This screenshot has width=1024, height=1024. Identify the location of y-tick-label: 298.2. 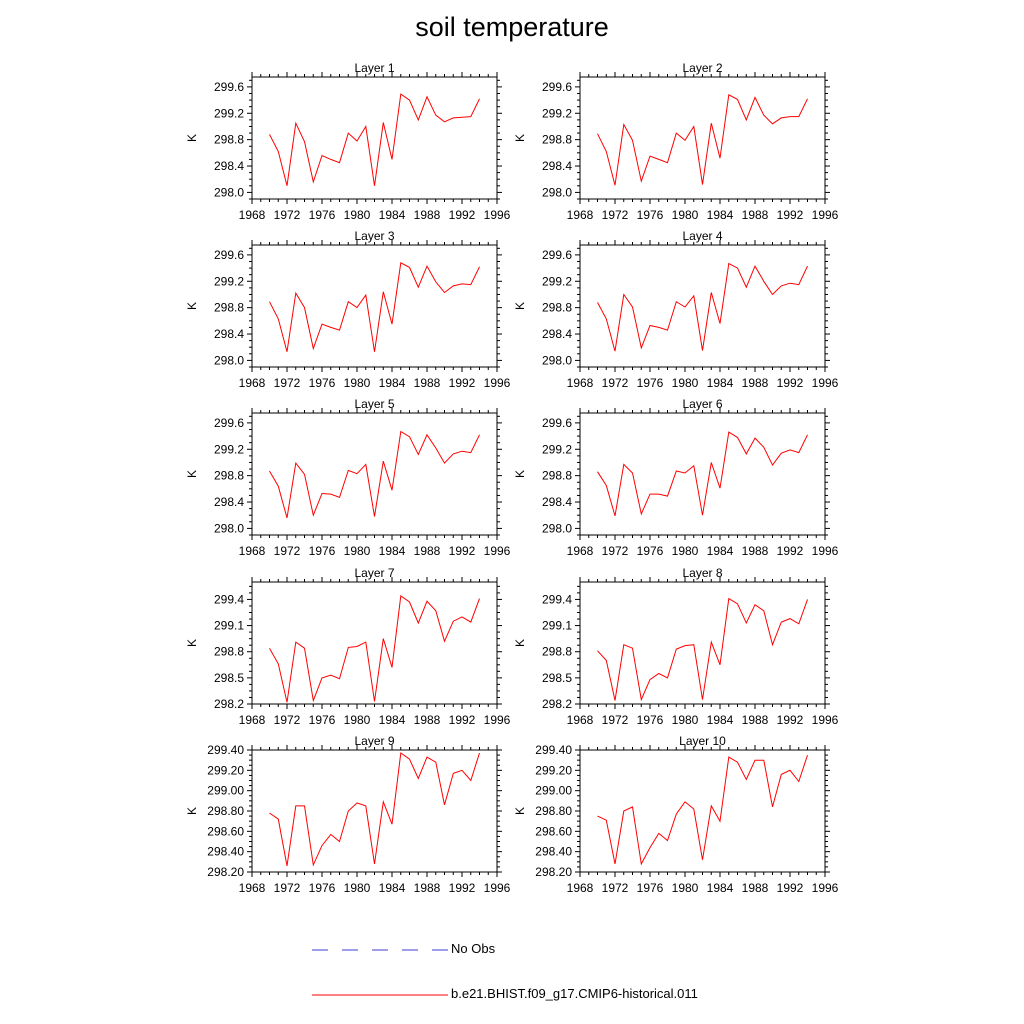
(557, 704).